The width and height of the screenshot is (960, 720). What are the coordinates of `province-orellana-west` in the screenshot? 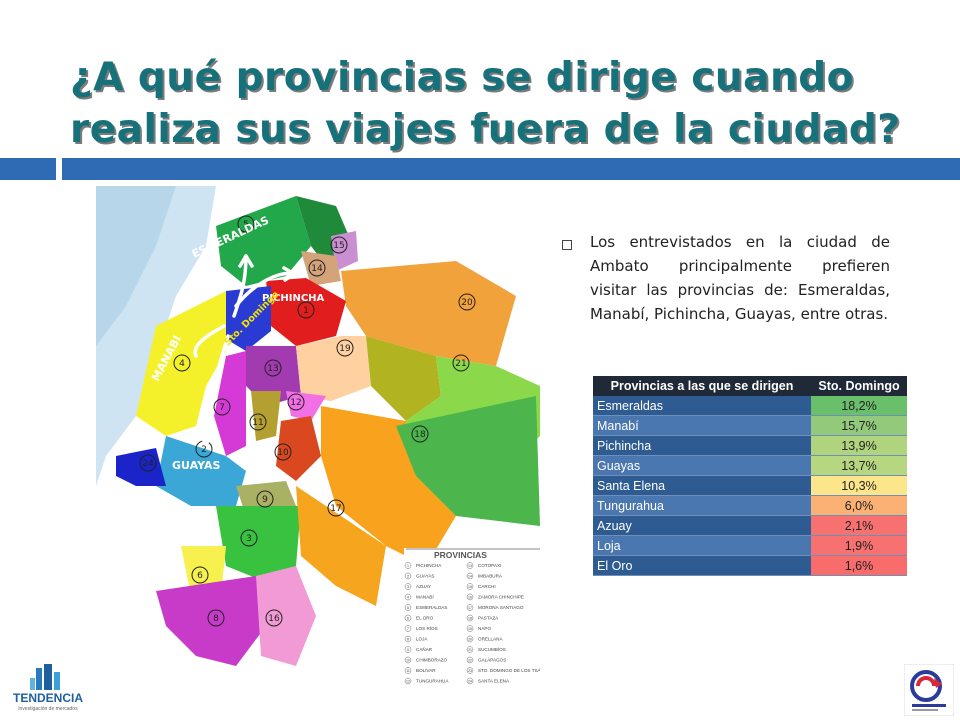 It's located at (403, 378).